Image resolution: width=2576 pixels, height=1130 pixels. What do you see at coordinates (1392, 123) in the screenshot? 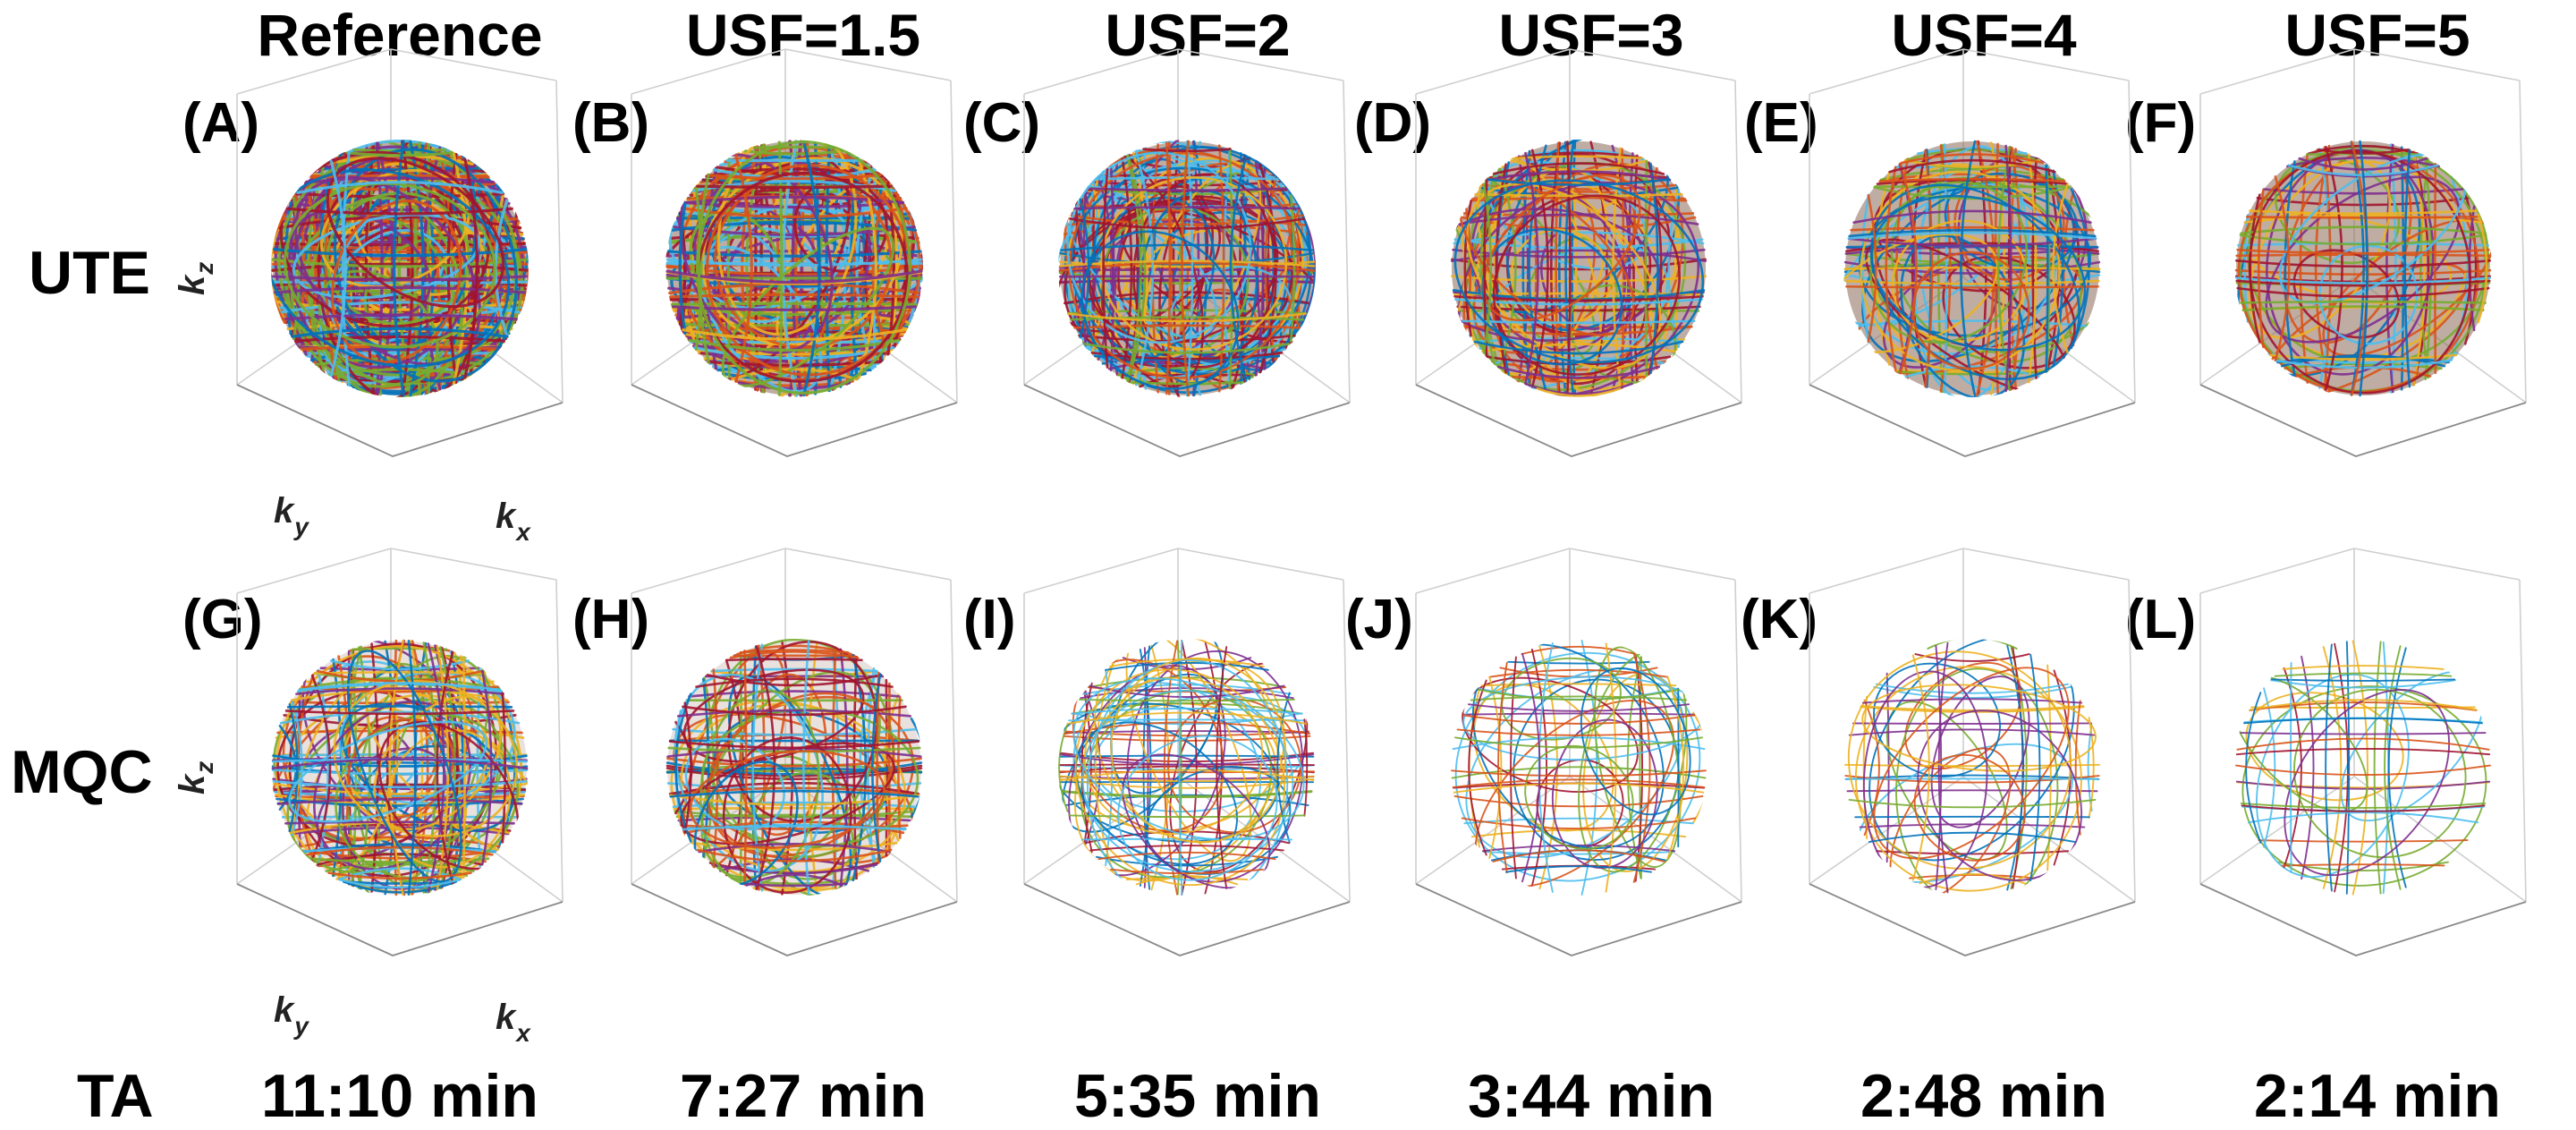
I see `panel-label-d: (D)` at bounding box center [1392, 123].